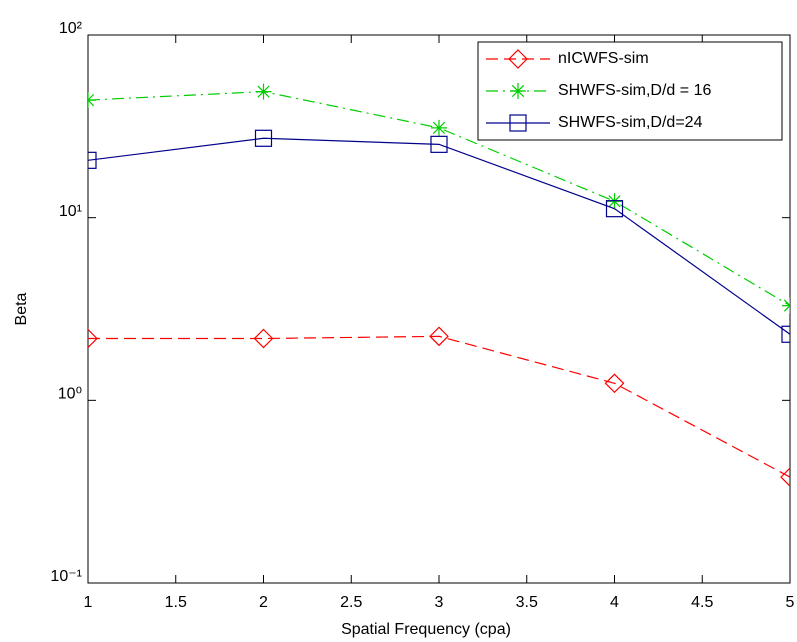 This screenshot has height=642, width=797. I want to click on y-tick-label: 10¹, so click(70, 211).